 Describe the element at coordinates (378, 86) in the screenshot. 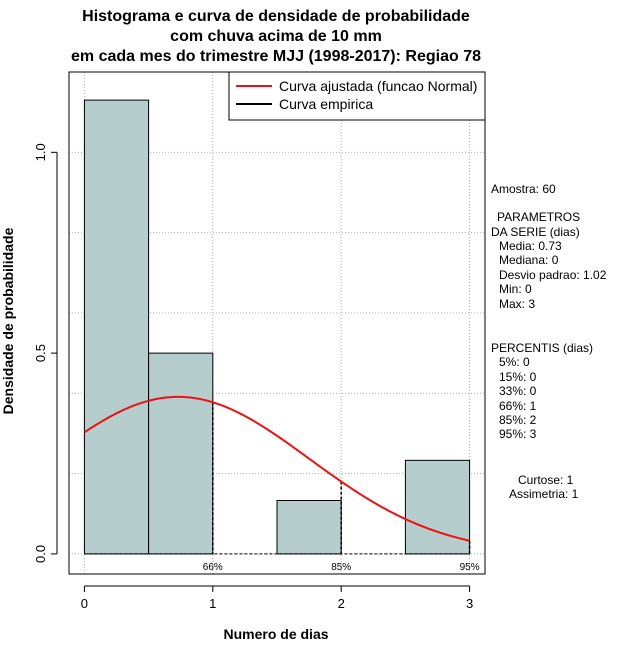

I see `legend-label-normal: Curva ajustada (funcao Normal)` at that location.